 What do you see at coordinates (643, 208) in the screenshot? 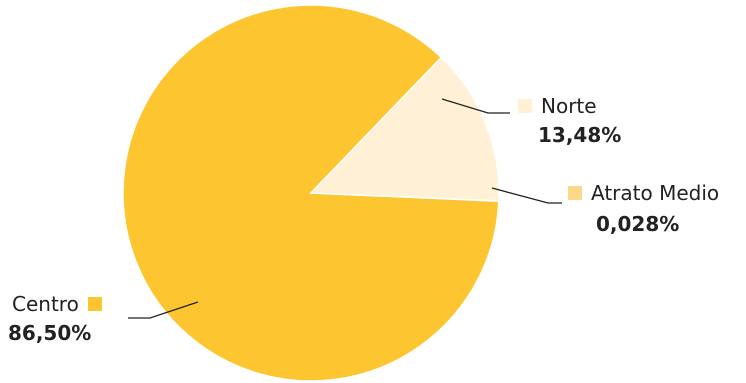
I see `label-atrato-medio: Atrato Medio 0,028%` at bounding box center [643, 208].